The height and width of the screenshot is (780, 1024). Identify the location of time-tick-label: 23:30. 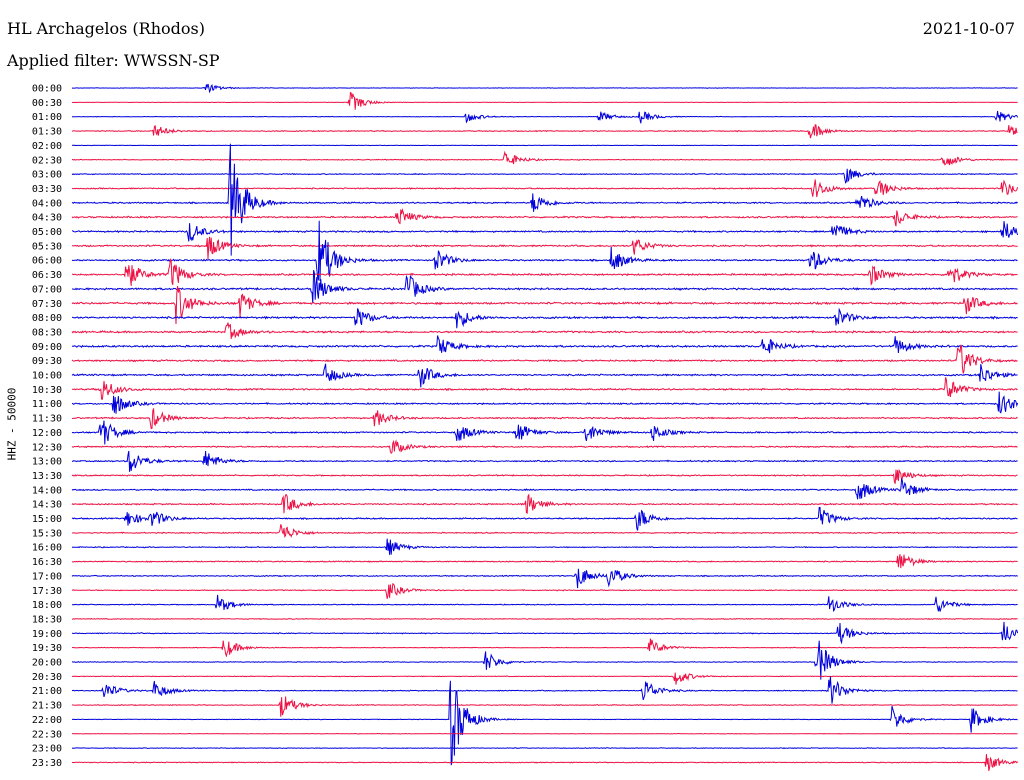
(47, 763).